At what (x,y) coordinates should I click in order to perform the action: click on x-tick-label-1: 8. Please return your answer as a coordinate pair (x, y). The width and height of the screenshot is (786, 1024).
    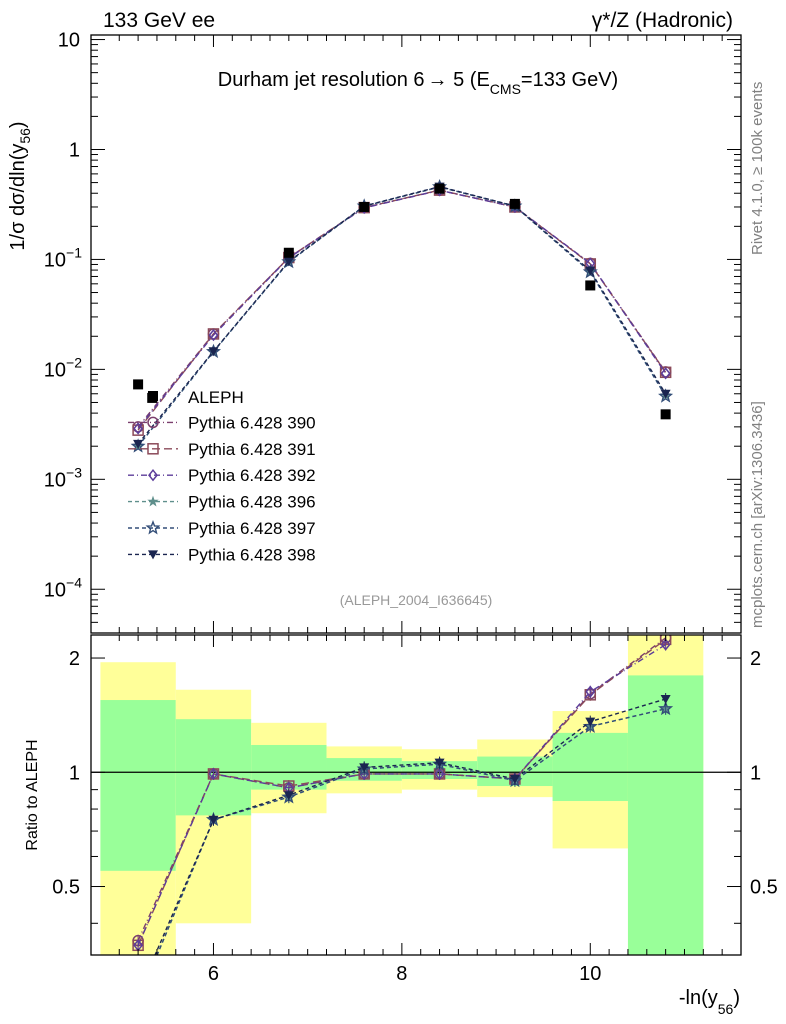
    Looking at the image, I should click on (401, 974).